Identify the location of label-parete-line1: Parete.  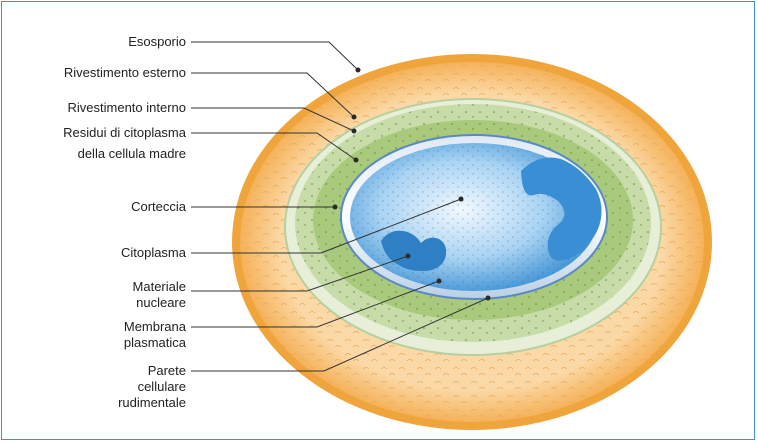
(167, 370).